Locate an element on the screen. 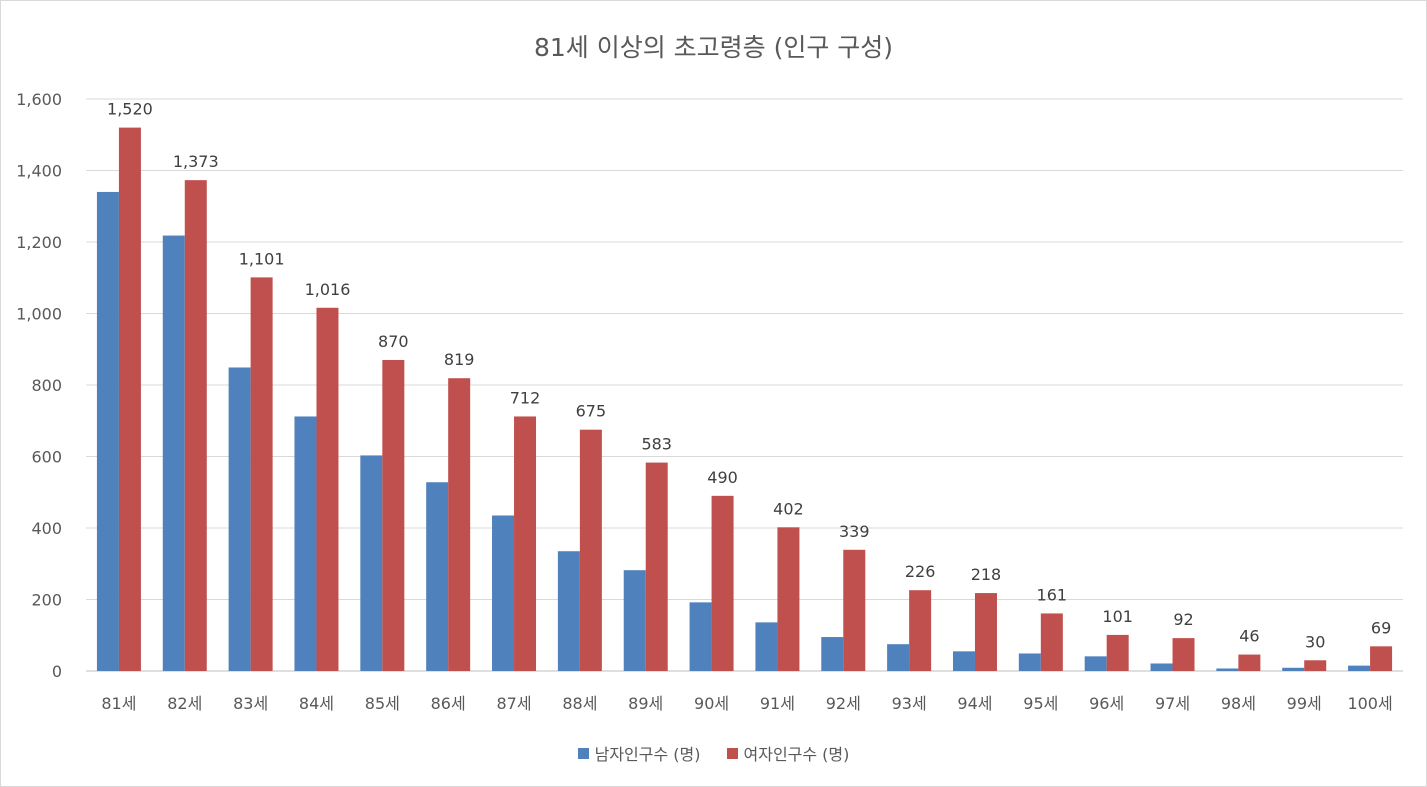  data-label: 675 is located at coordinates (591, 411).